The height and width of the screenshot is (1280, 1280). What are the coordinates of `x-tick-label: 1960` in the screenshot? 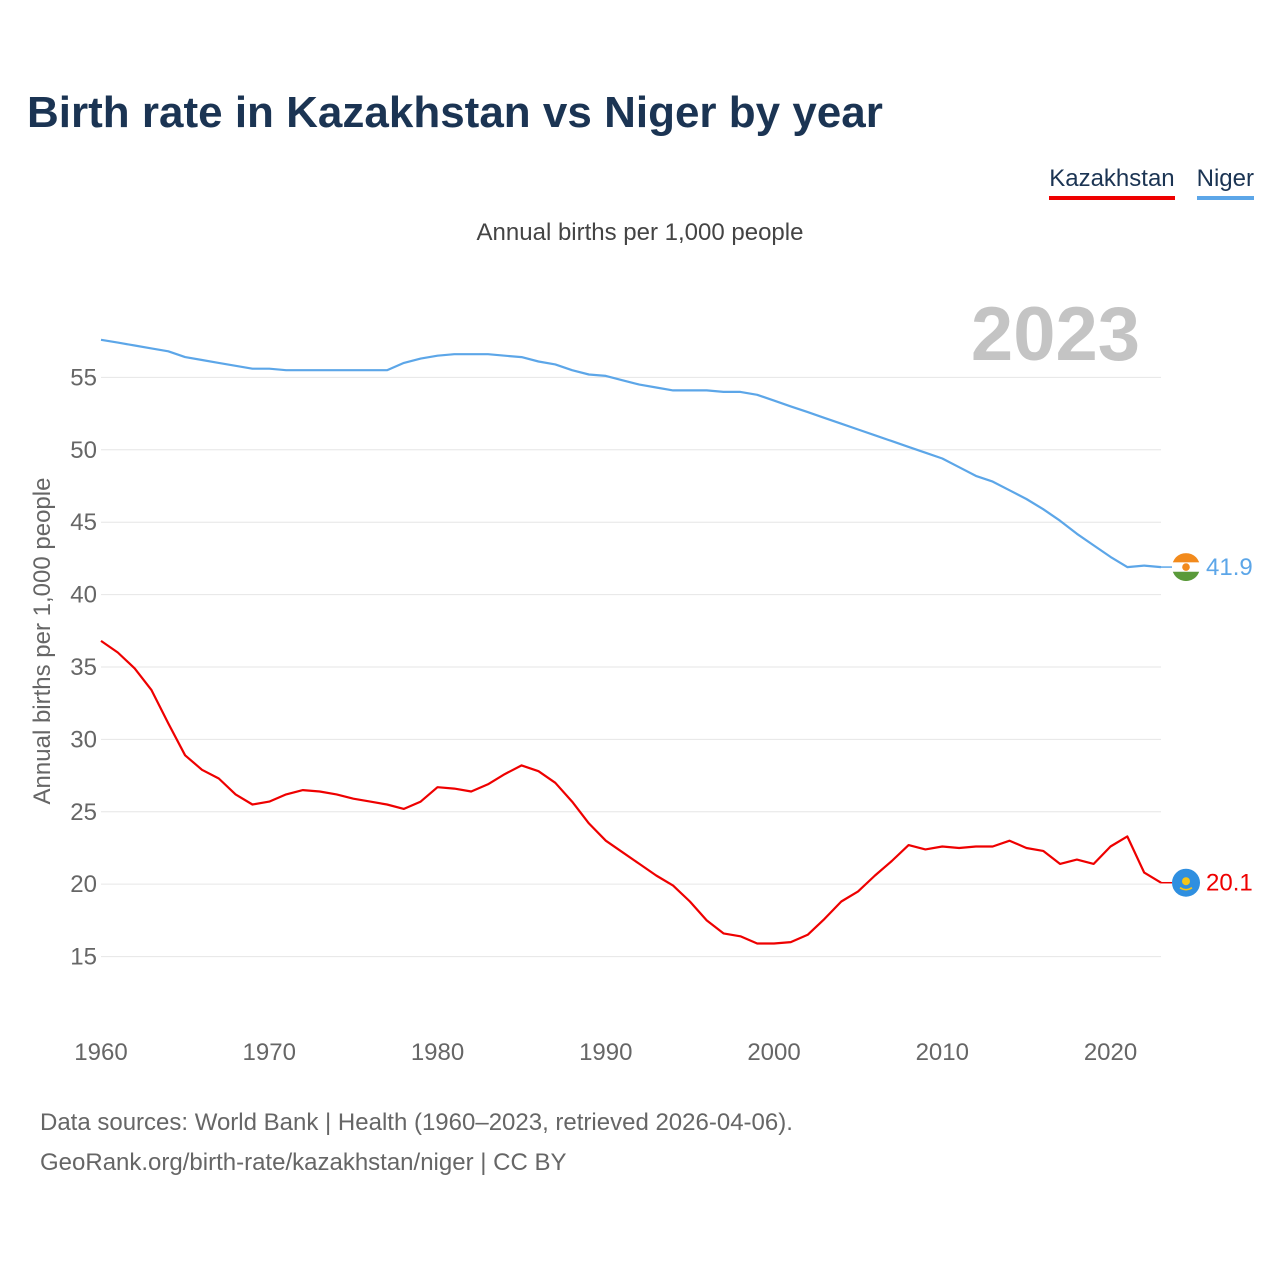 It's located at (100, 1052).